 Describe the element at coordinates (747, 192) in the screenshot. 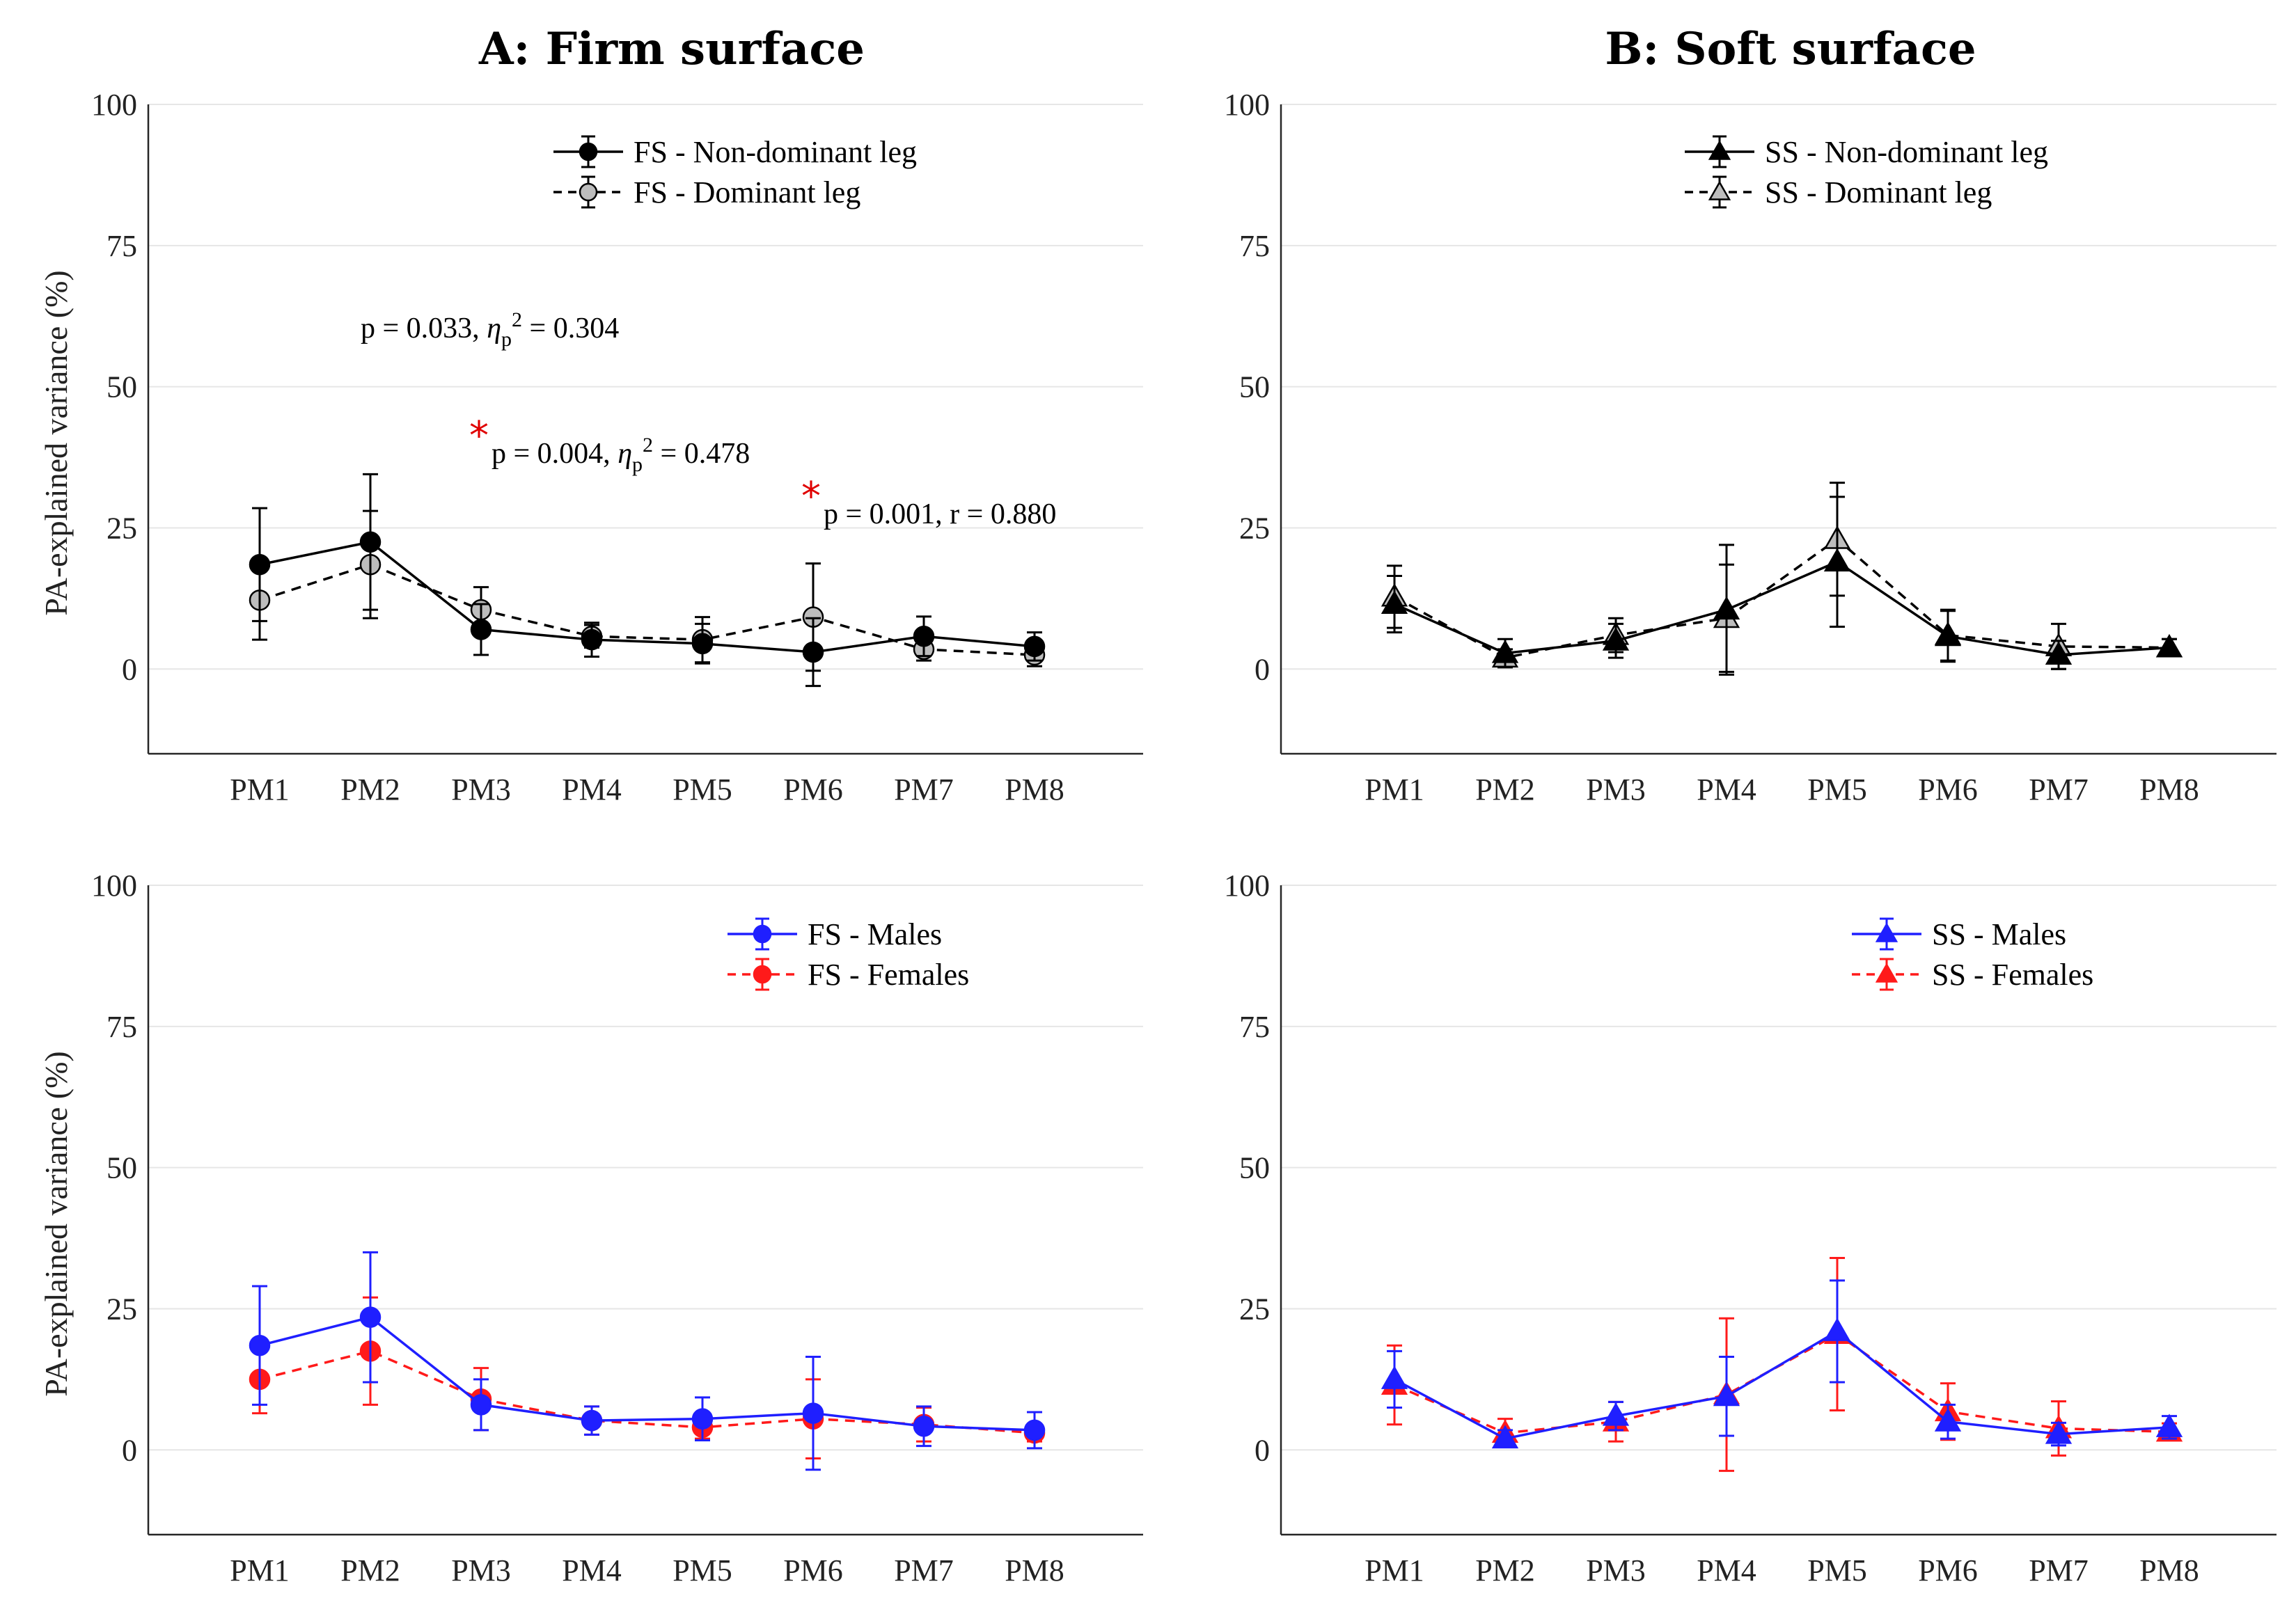

I see `legend-label: FS - Dominant leg` at that location.